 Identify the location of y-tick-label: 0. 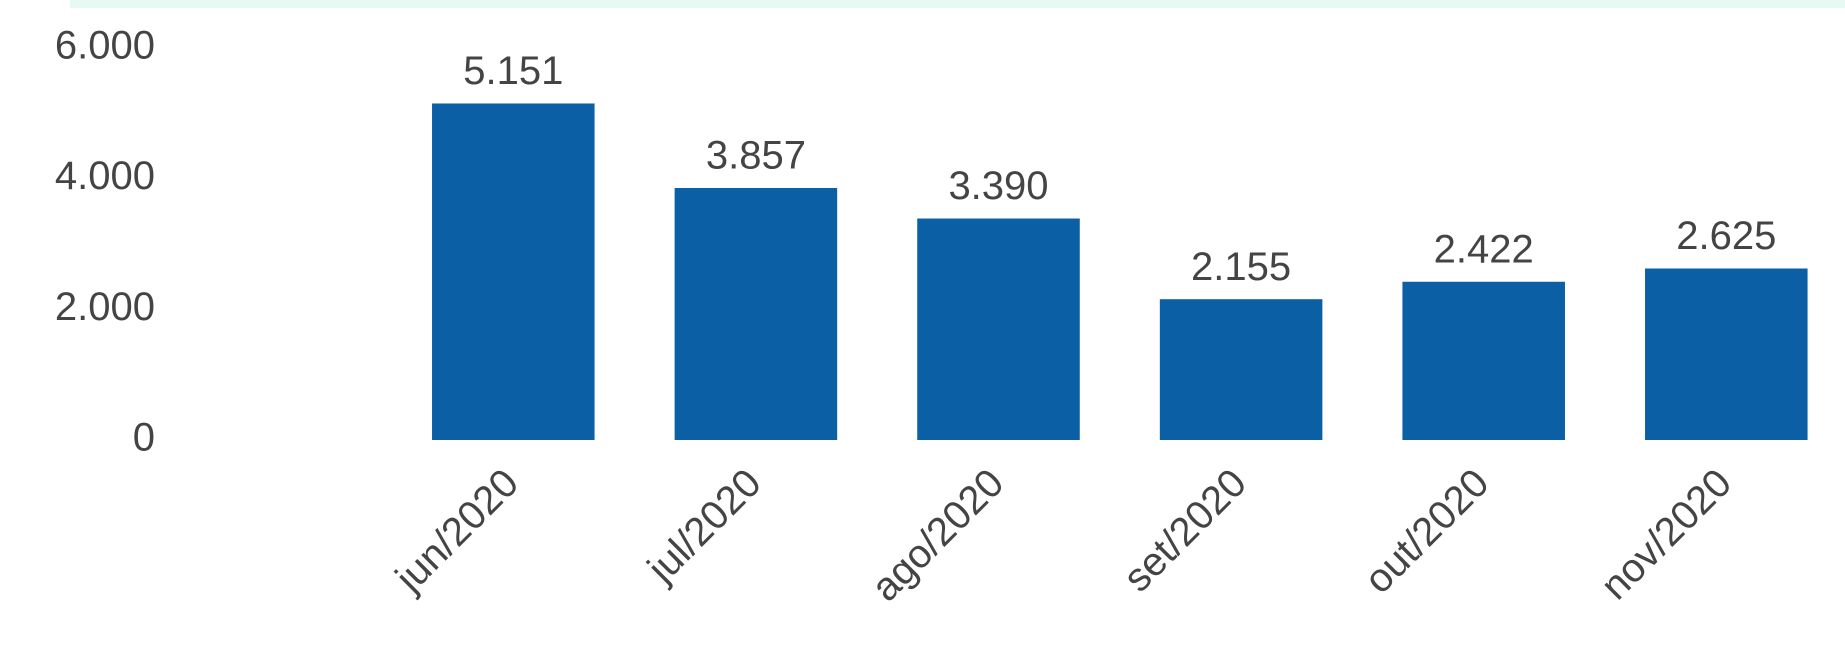
(144, 438).